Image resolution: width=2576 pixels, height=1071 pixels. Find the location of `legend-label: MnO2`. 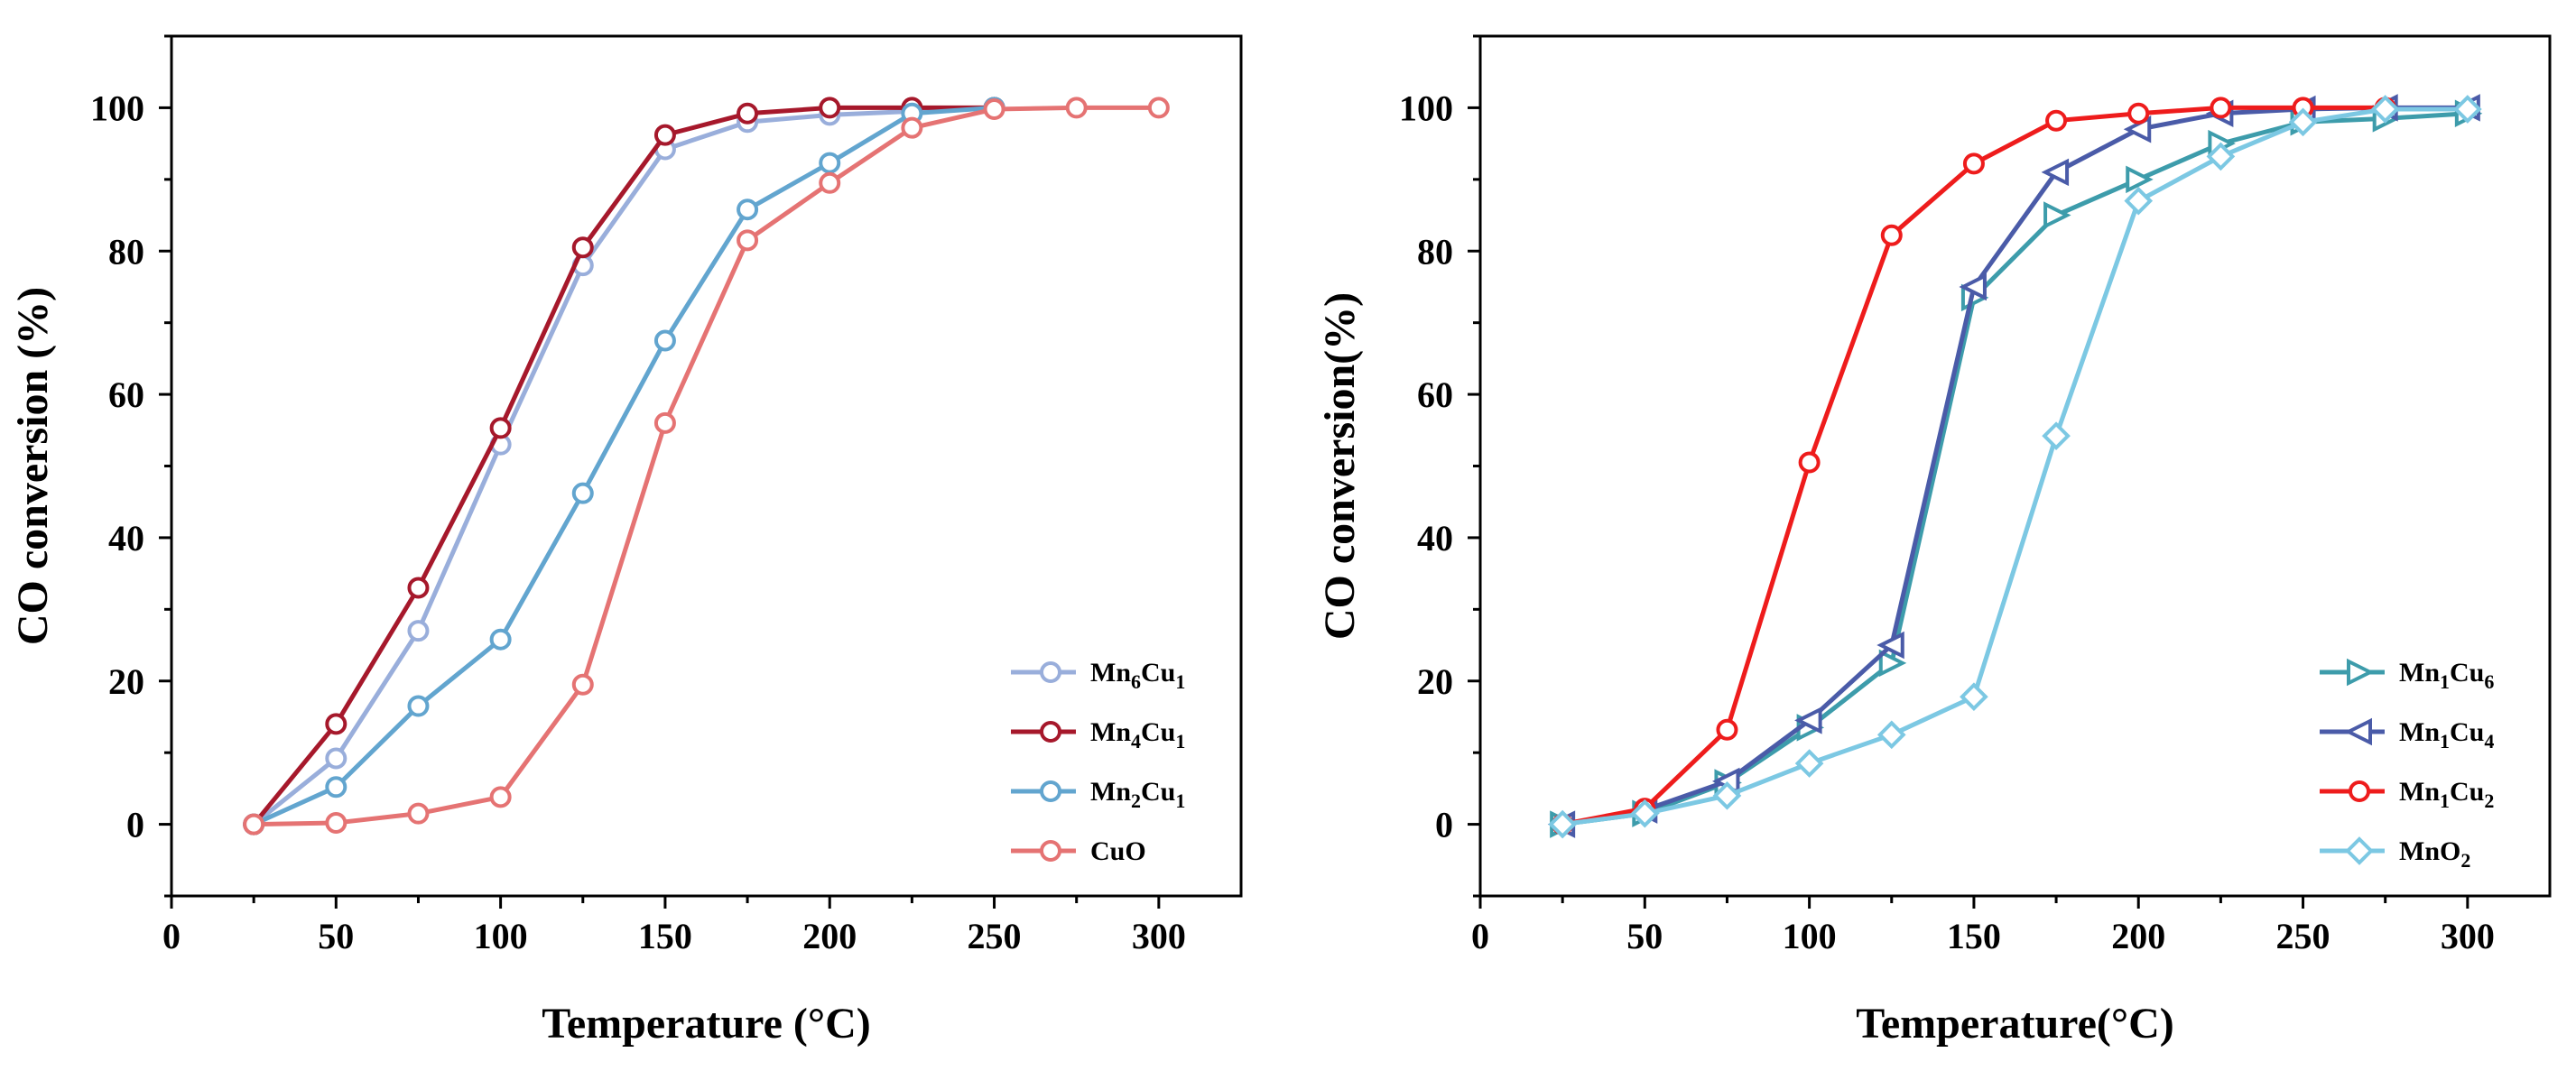

legend-label: MnO2 is located at coordinates (2434, 854).